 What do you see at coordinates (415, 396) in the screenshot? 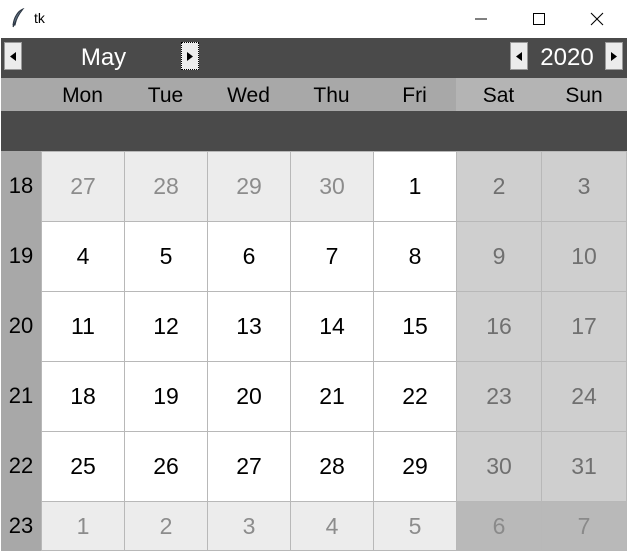
I see `day-cell: 22` at bounding box center [415, 396].